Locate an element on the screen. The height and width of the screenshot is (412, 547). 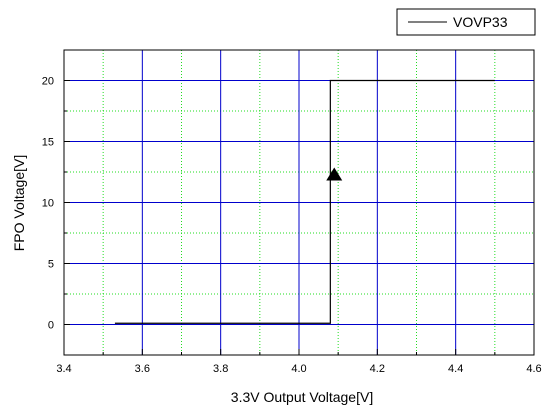
x-tick-label: 4.0 is located at coordinates (298, 369).